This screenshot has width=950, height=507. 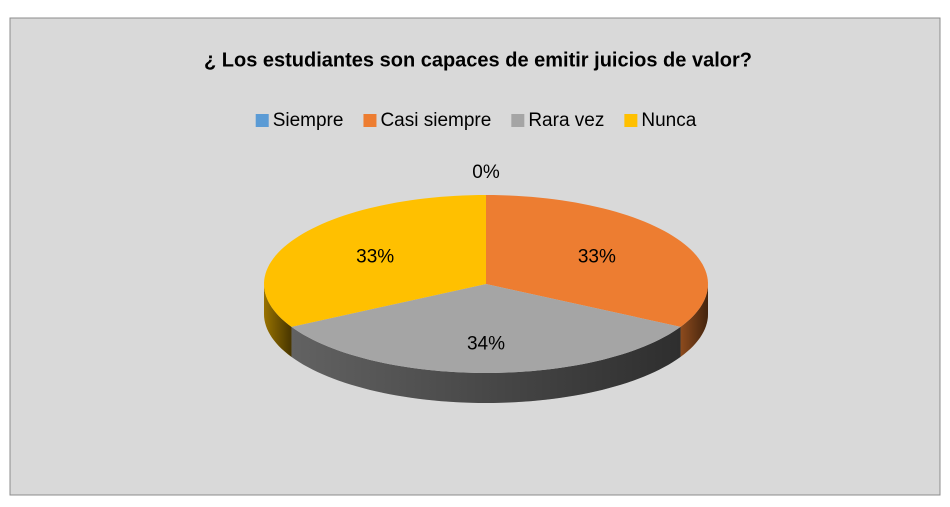 What do you see at coordinates (486, 344) in the screenshot?
I see `data-label: 34%` at bounding box center [486, 344].